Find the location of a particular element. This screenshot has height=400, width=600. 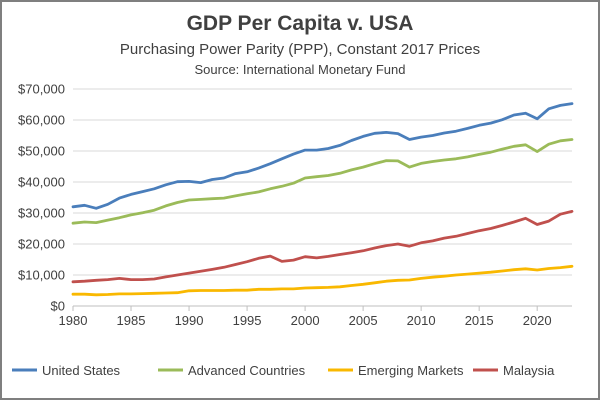

x-axis-ticks: 1980 1985 1990 1995 2000 2005 2010 2015 2020 is located at coordinates (305, 317).